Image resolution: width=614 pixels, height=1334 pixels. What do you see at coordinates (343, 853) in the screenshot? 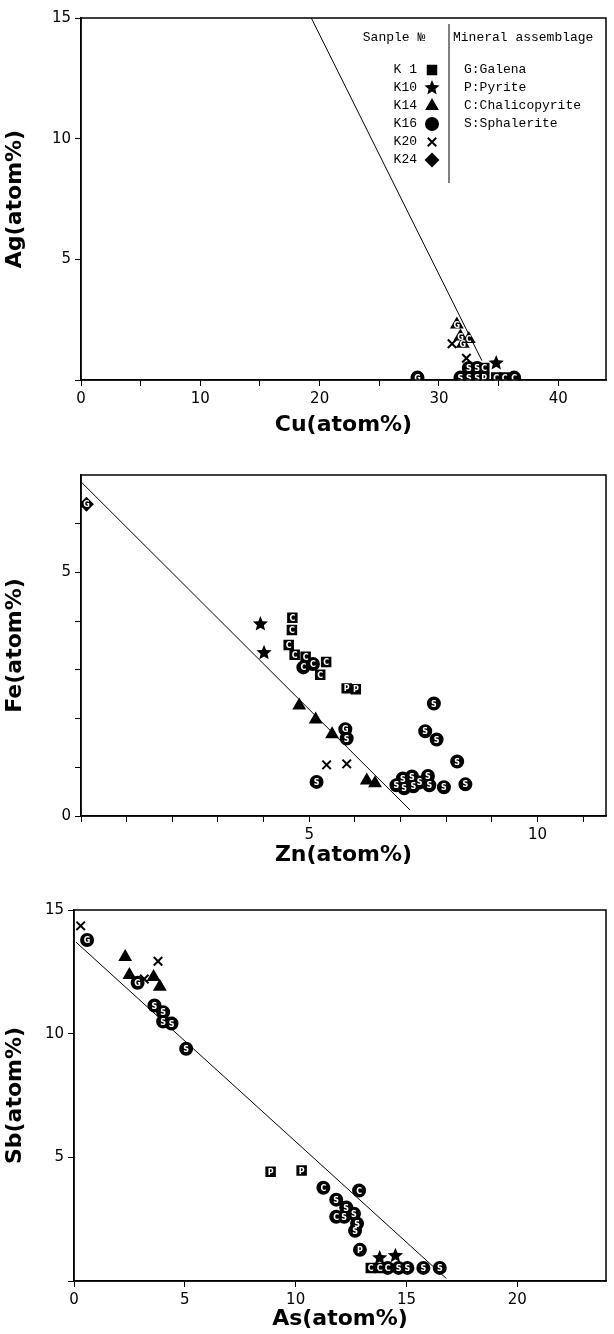
I see `x-axis-title: Zn(atom%)` at bounding box center [343, 853].